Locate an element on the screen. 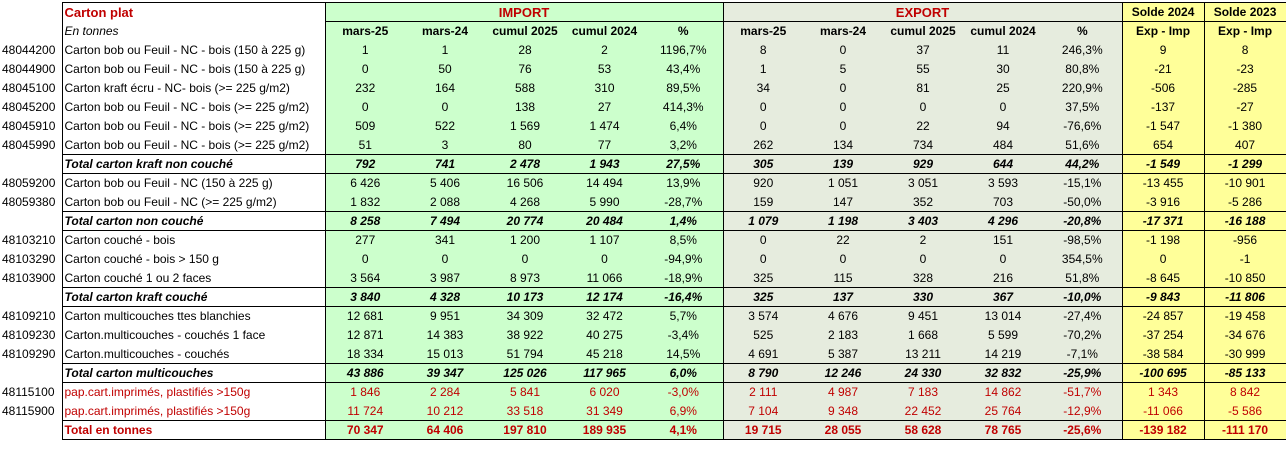 This screenshot has width=1286, height=464. value-cell: 8,5% is located at coordinates (684, 240).